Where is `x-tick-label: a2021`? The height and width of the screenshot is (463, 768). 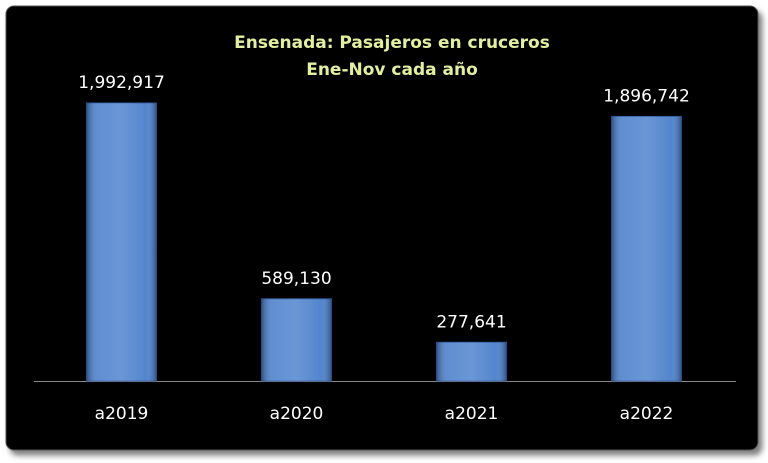
x-tick-label: a2021 is located at coordinates (472, 414).